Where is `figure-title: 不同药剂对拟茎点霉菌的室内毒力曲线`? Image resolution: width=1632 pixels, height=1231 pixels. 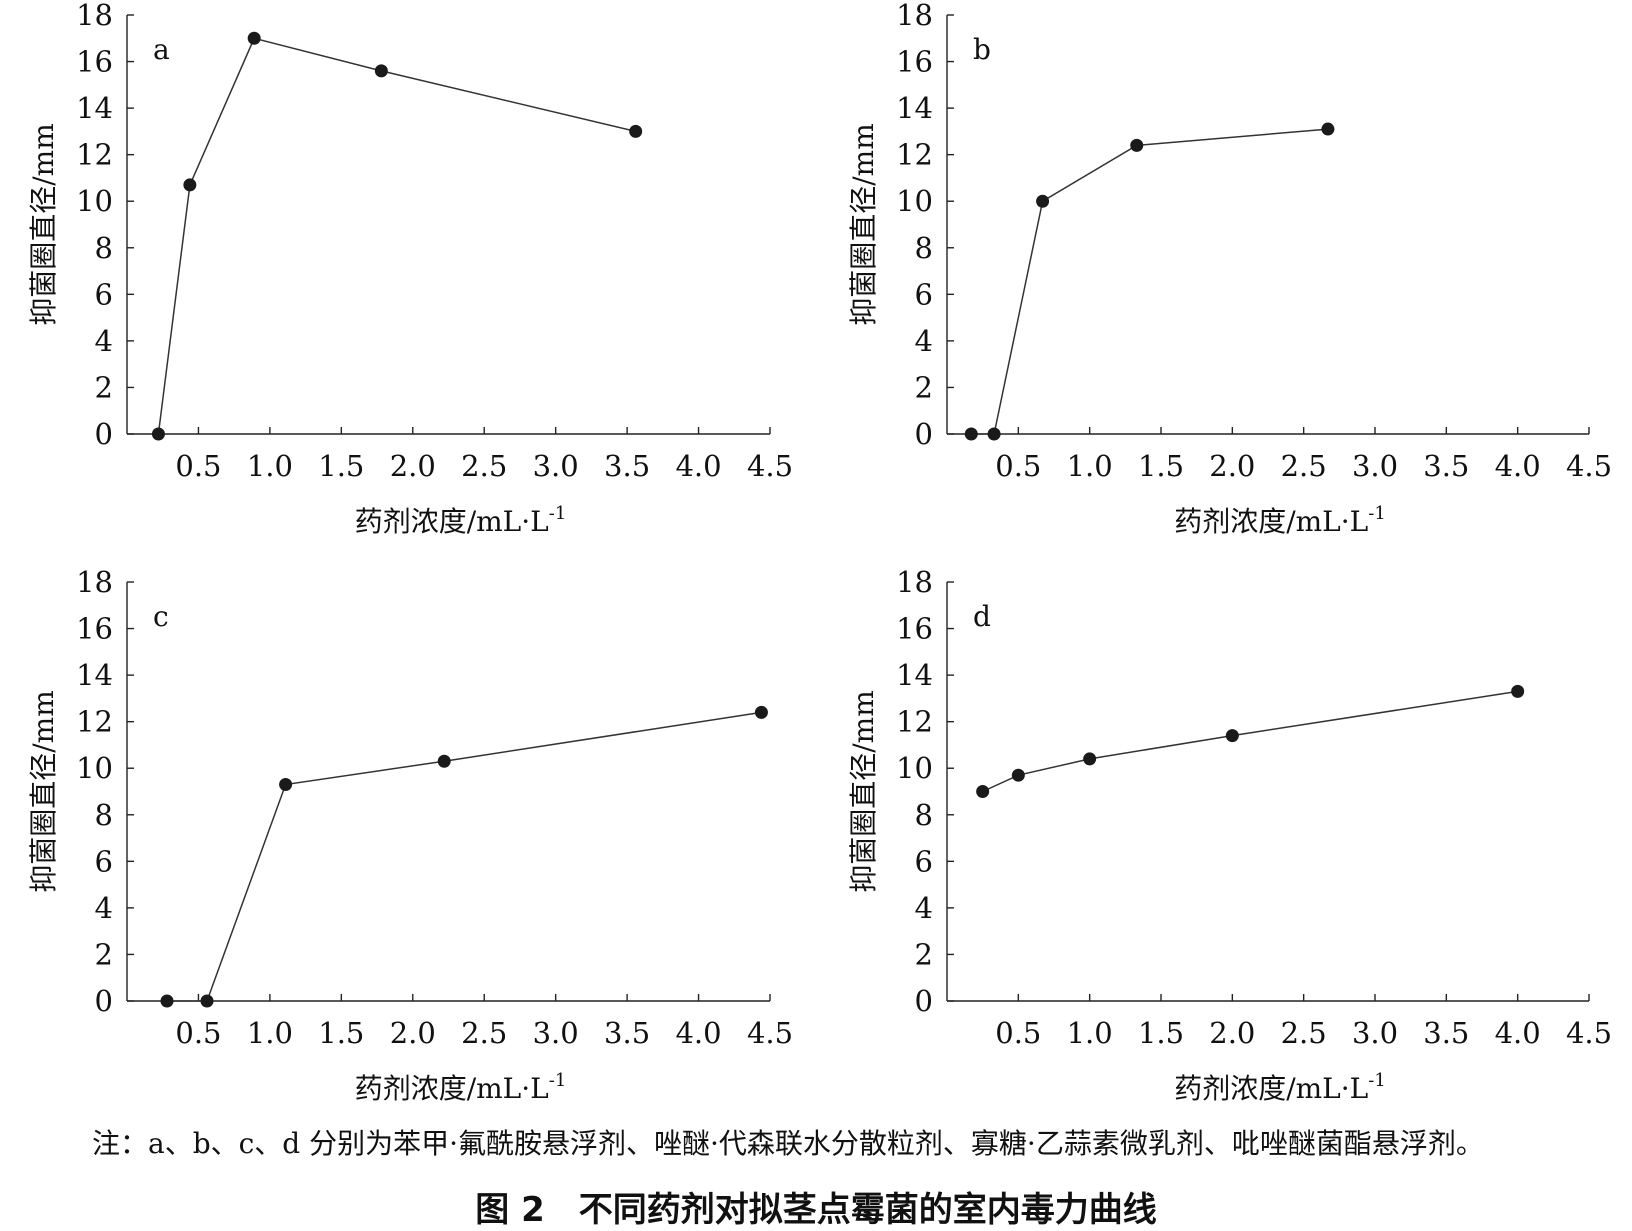
figure-title: 不同药剂对拟茎点霉菌的室内毒力曲线 is located at coordinates (867, 1210).